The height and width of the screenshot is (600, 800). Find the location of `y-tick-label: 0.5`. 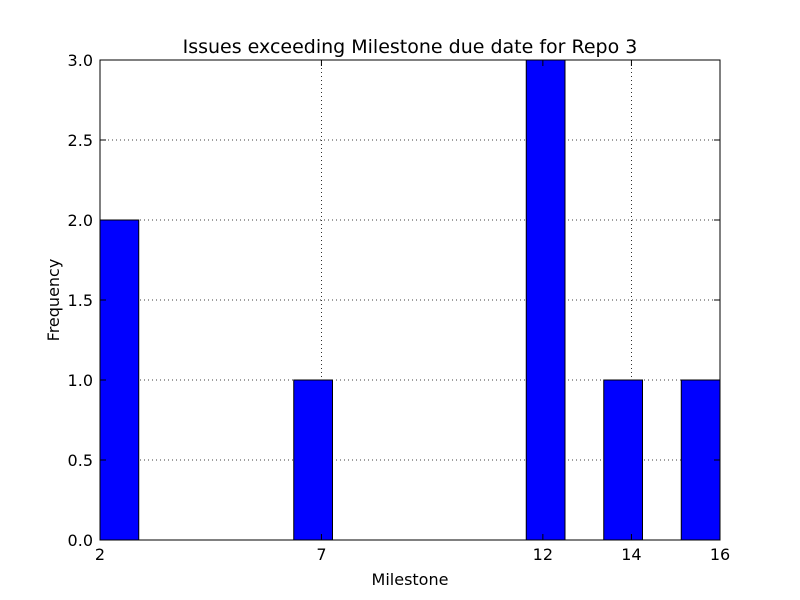

y-tick-label: 0.5 is located at coordinates (80, 460).